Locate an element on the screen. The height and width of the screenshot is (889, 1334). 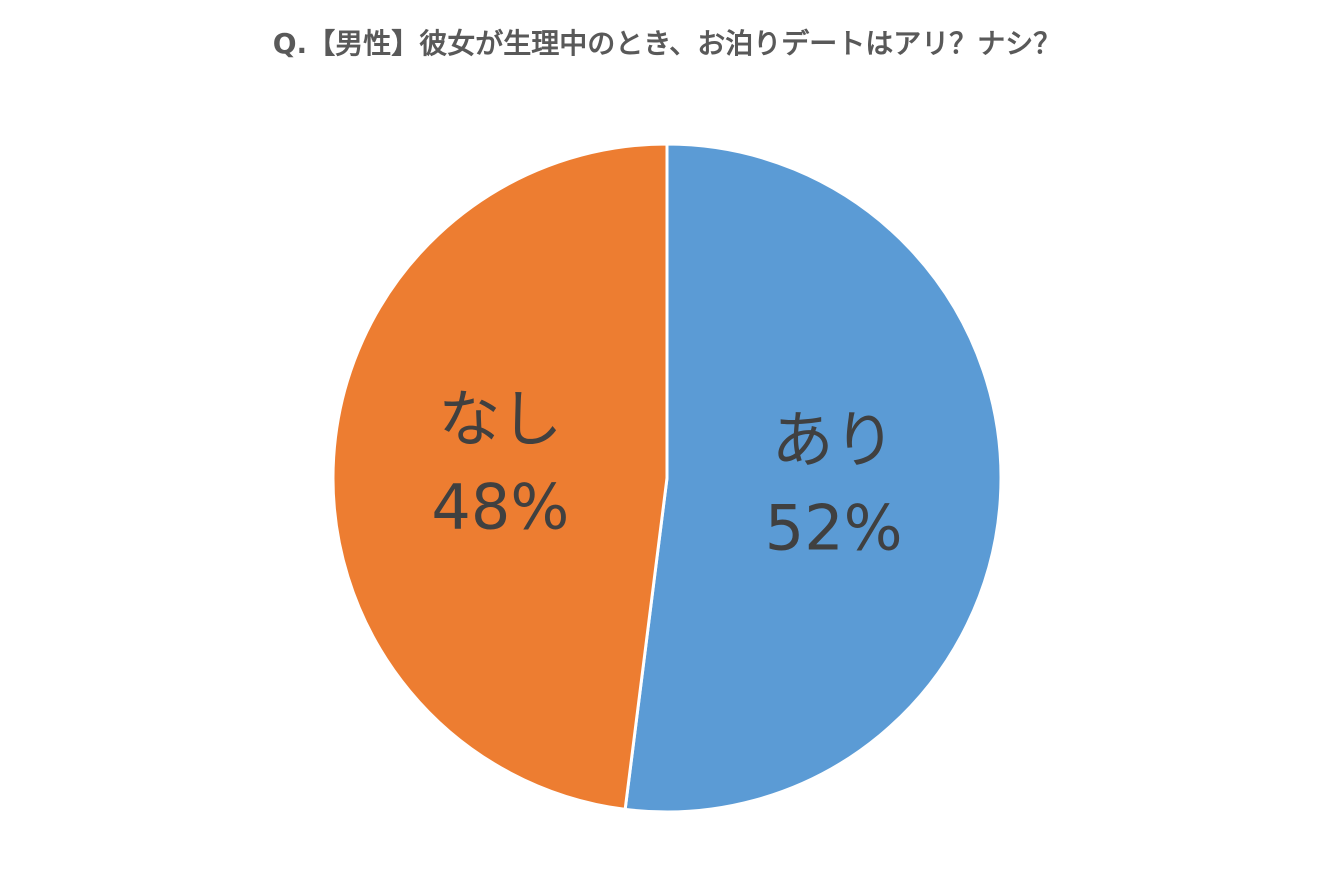
slice-value-label: 52% is located at coordinates (834, 528).